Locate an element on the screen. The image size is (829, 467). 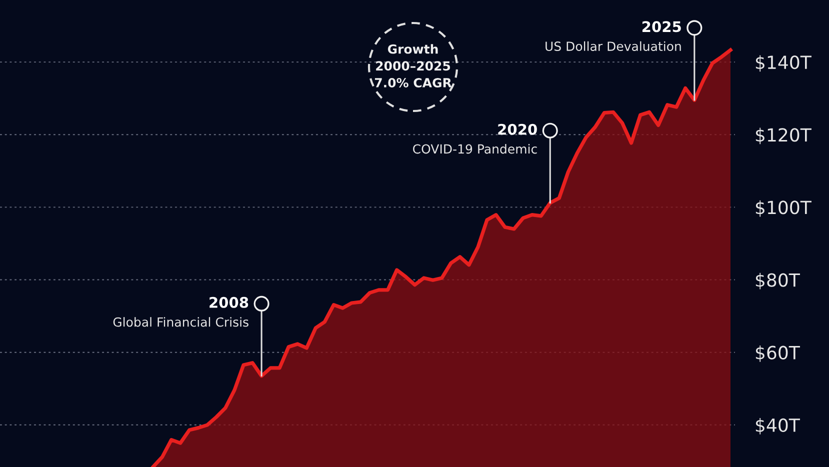
annotation: 2020 COVID-19 Pandemic is located at coordinates (475, 139).